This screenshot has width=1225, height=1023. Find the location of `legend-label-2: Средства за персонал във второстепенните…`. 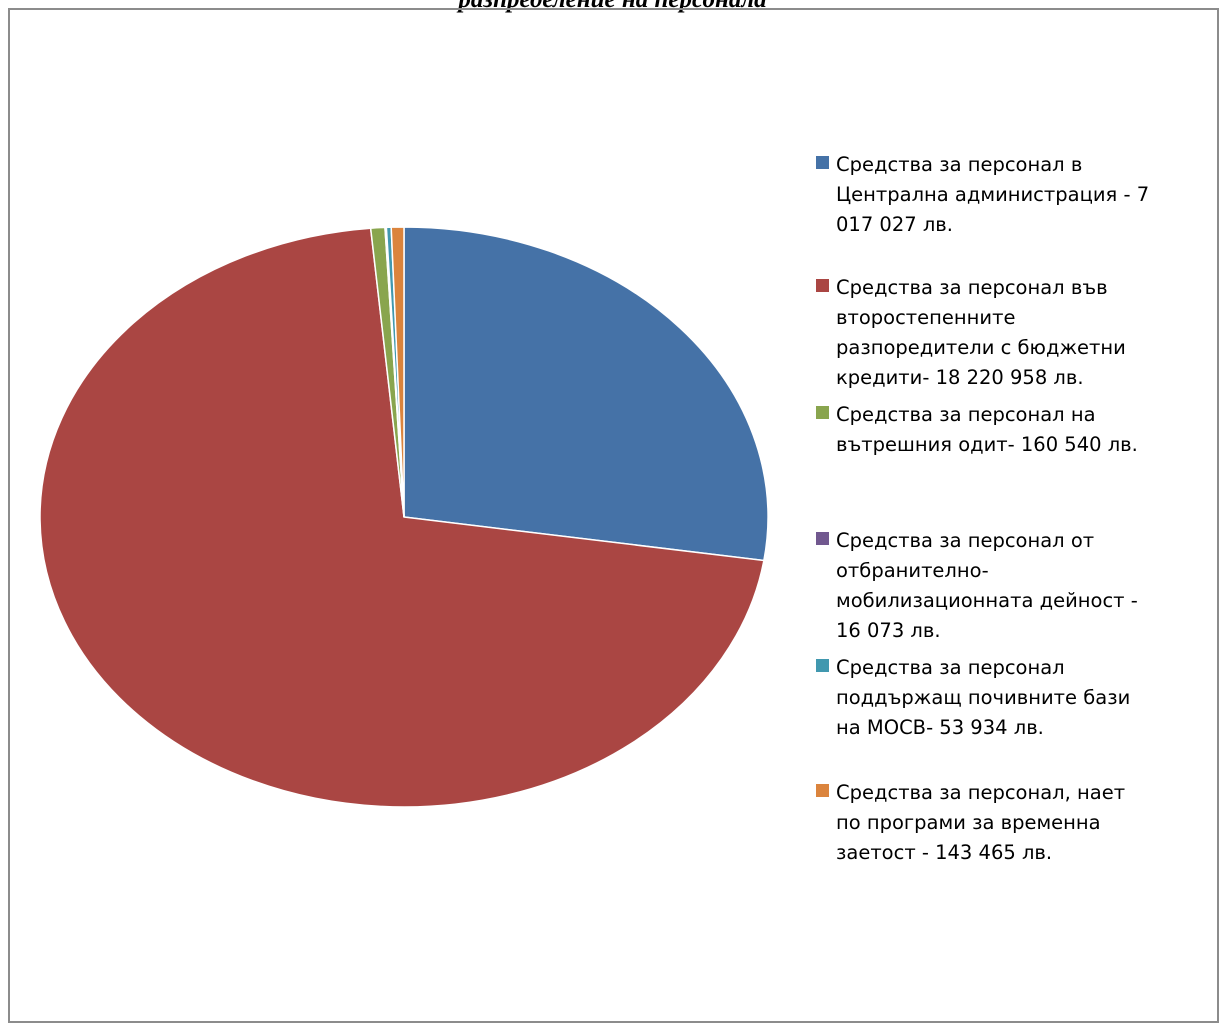

legend-label-2: Средства за персонал във второстепенните… is located at coordinates (981, 332).